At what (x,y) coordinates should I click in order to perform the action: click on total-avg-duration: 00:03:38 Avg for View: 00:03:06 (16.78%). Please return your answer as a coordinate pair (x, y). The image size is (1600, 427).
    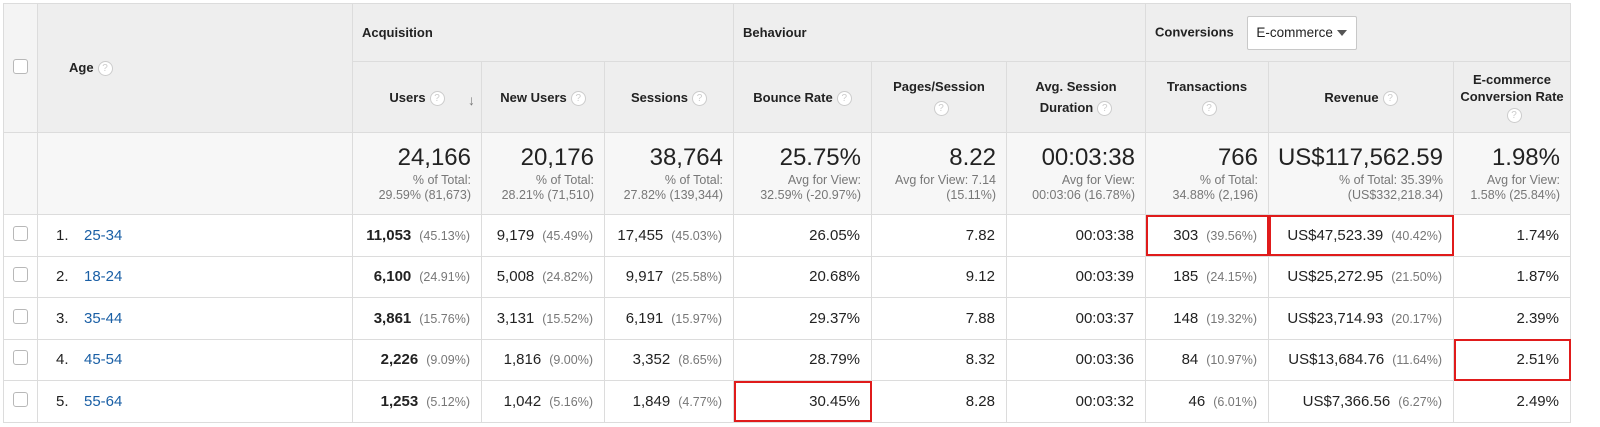
    Looking at the image, I should click on (1076, 173).